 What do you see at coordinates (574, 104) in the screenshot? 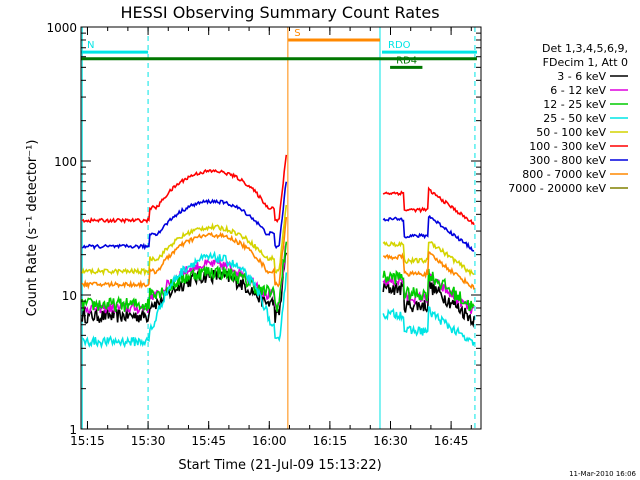
I see `legend-entry-label: 12 - 25 keV` at bounding box center [574, 104].